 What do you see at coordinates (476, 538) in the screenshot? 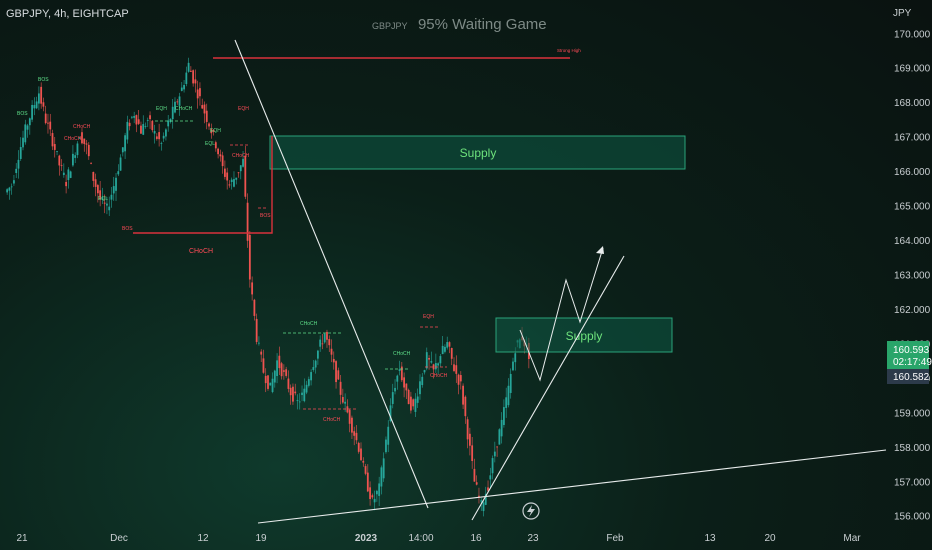
I see `x-tick-label: 16` at bounding box center [476, 538].